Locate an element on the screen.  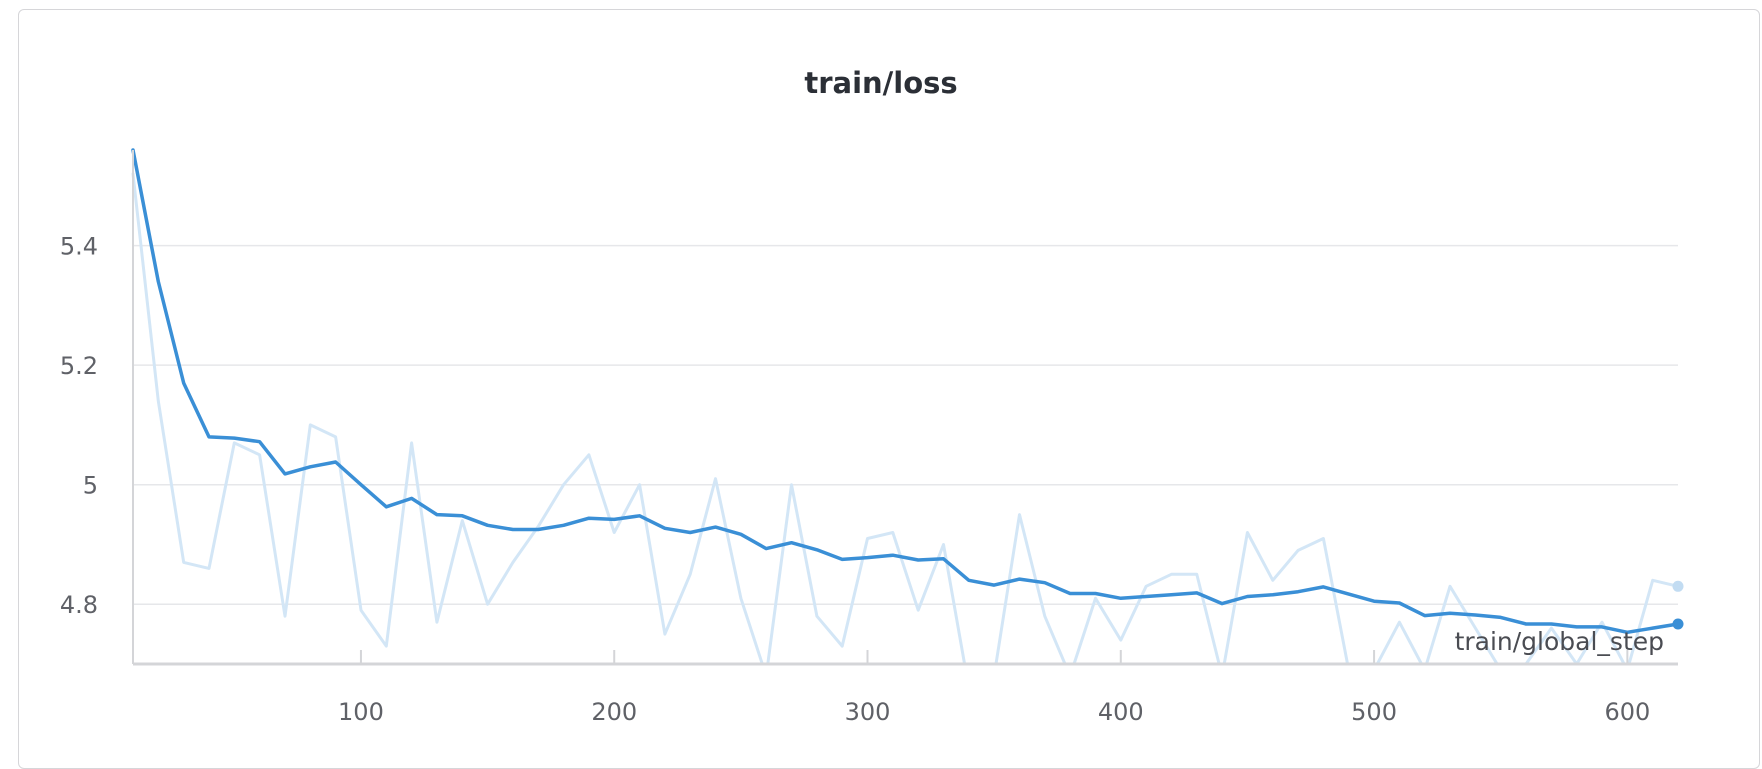
x-tick-label: 100 is located at coordinates (361, 712).